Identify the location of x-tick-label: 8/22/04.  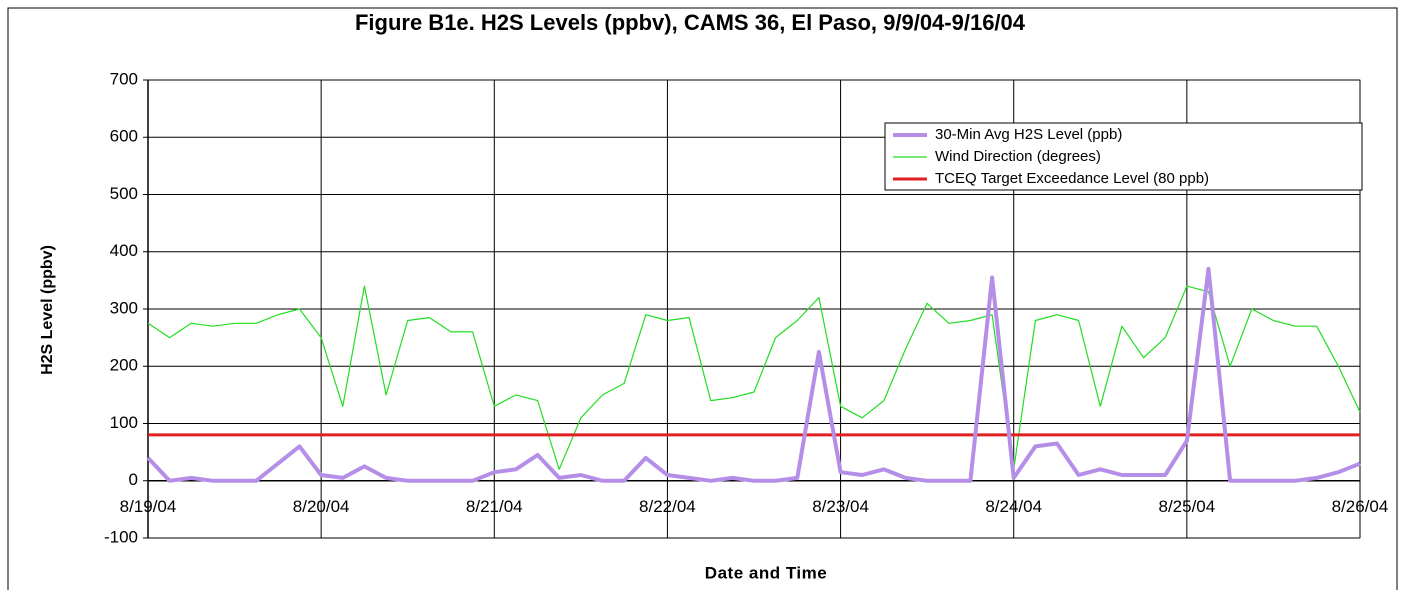
(667, 506).